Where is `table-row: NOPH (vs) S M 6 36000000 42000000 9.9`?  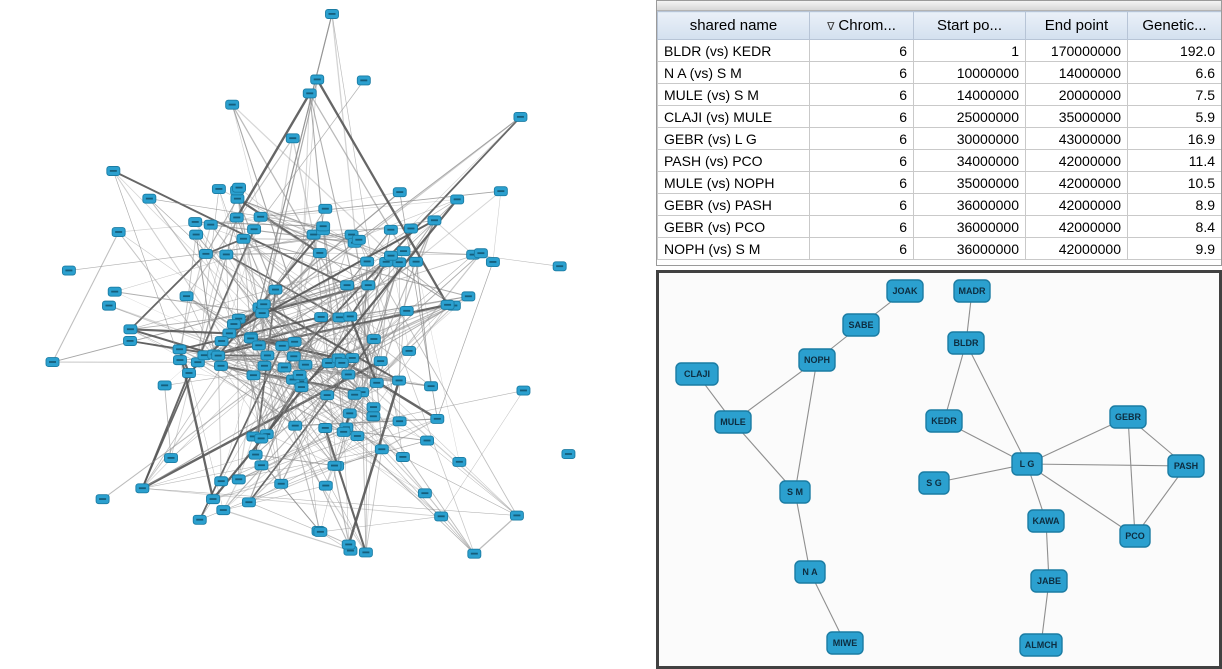 table-row: NOPH (vs) S M 6 36000000 42000000 9.9 is located at coordinates (939, 248).